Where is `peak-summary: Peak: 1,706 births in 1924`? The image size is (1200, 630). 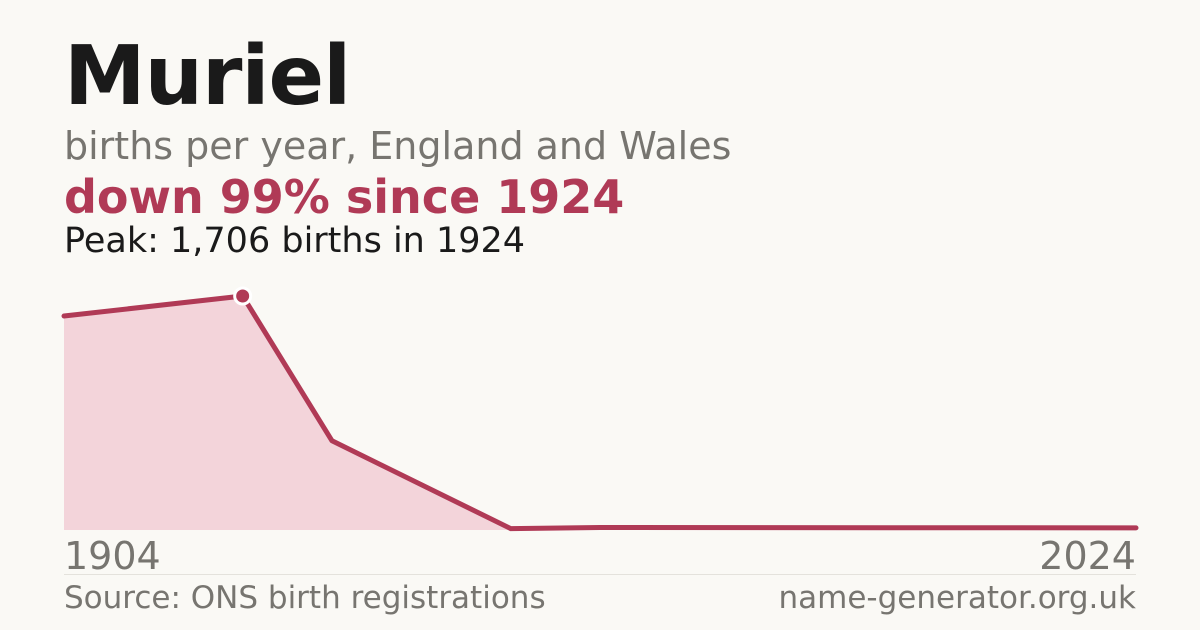 peak-summary: Peak: 1,706 births in 1924 is located at coordinates (295, 241).